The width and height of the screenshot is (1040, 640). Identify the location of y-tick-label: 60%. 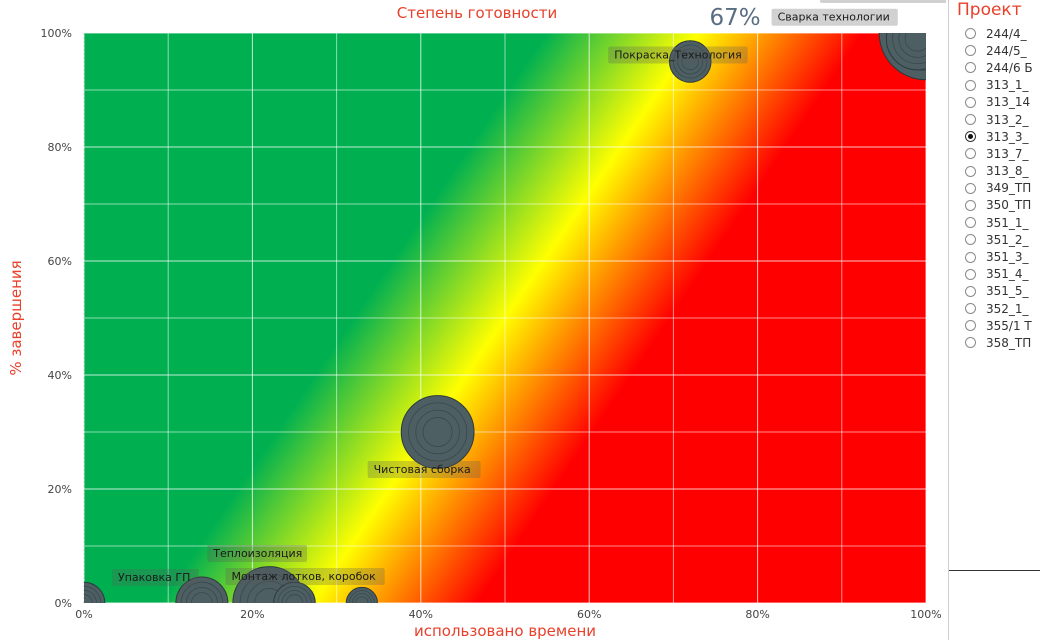
(60, 261).